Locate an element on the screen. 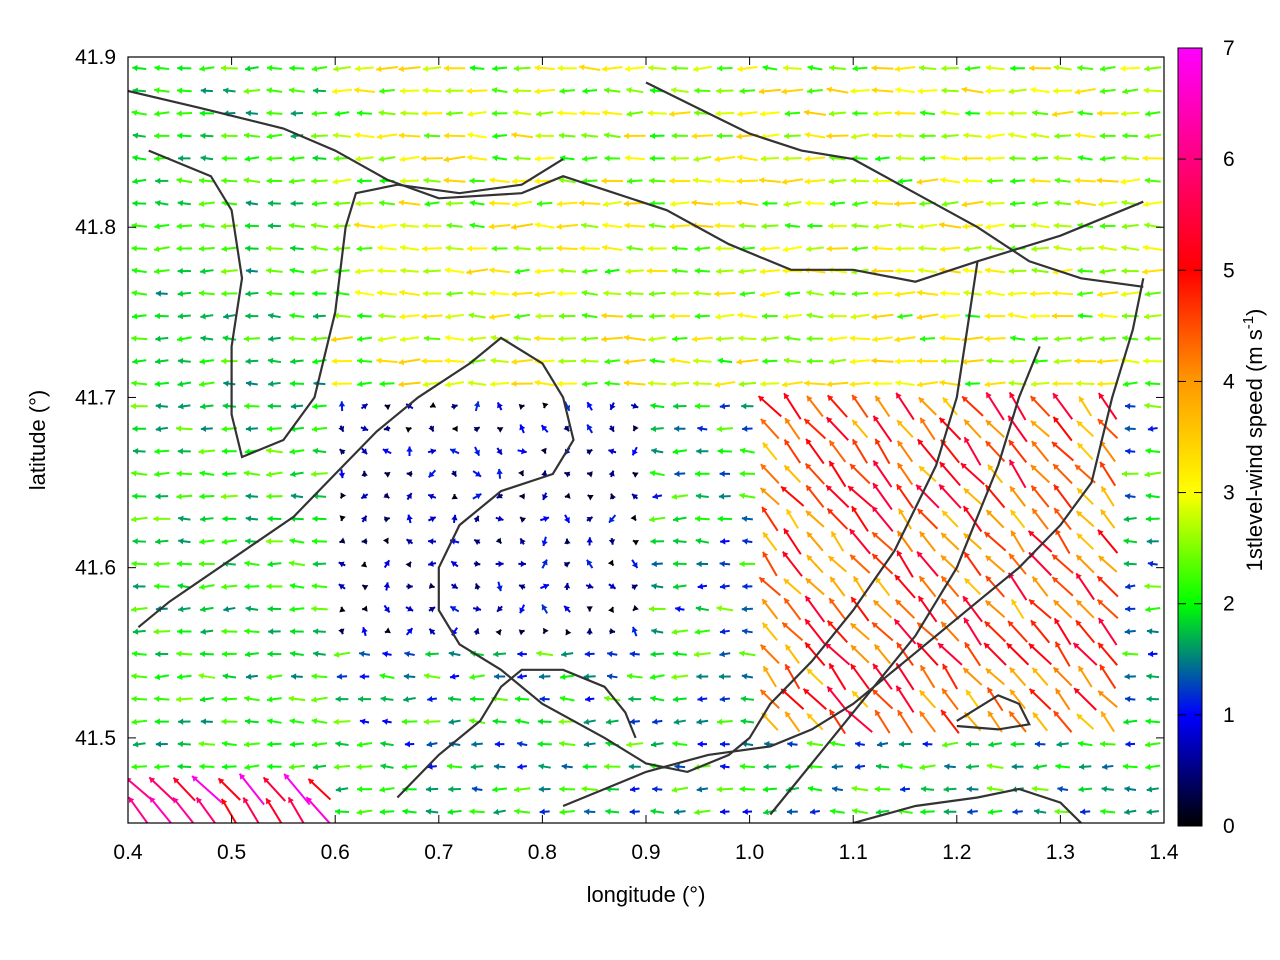 The image size is (1280, 960). x-tick-label: 1.0 is located at coordinates (749, 852).